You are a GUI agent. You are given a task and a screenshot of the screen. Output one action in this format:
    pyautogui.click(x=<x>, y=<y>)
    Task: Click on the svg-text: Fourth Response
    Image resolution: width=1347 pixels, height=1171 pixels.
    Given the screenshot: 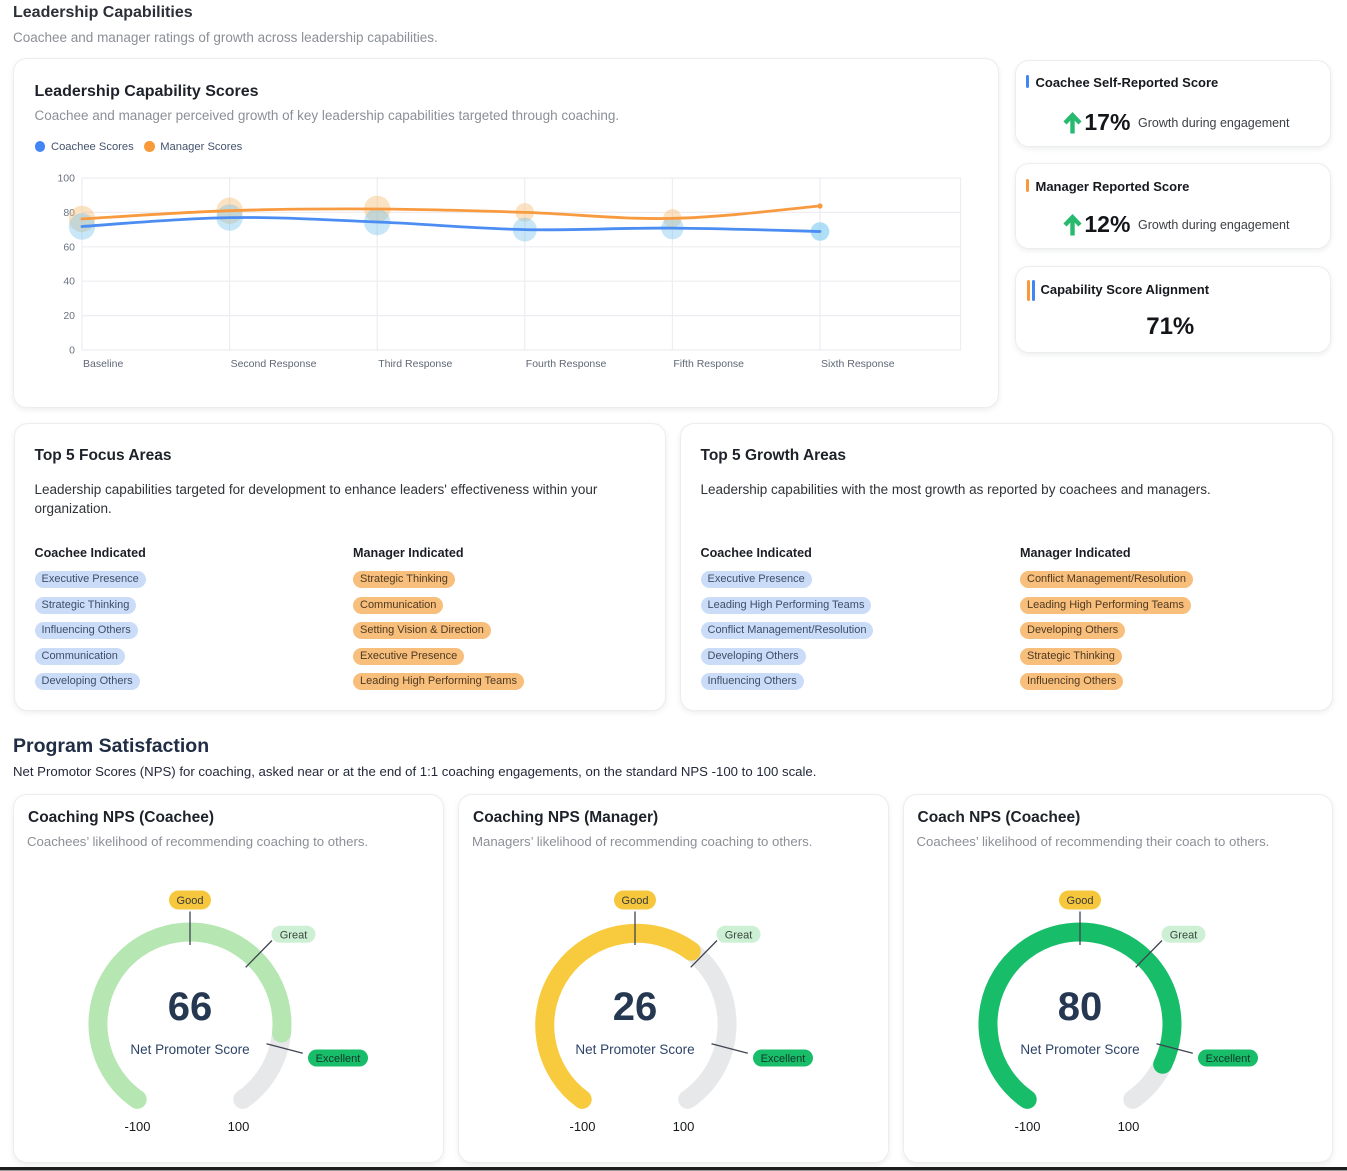 What is the action you would take?
    pyautogui.click(x=566, y=364)
    